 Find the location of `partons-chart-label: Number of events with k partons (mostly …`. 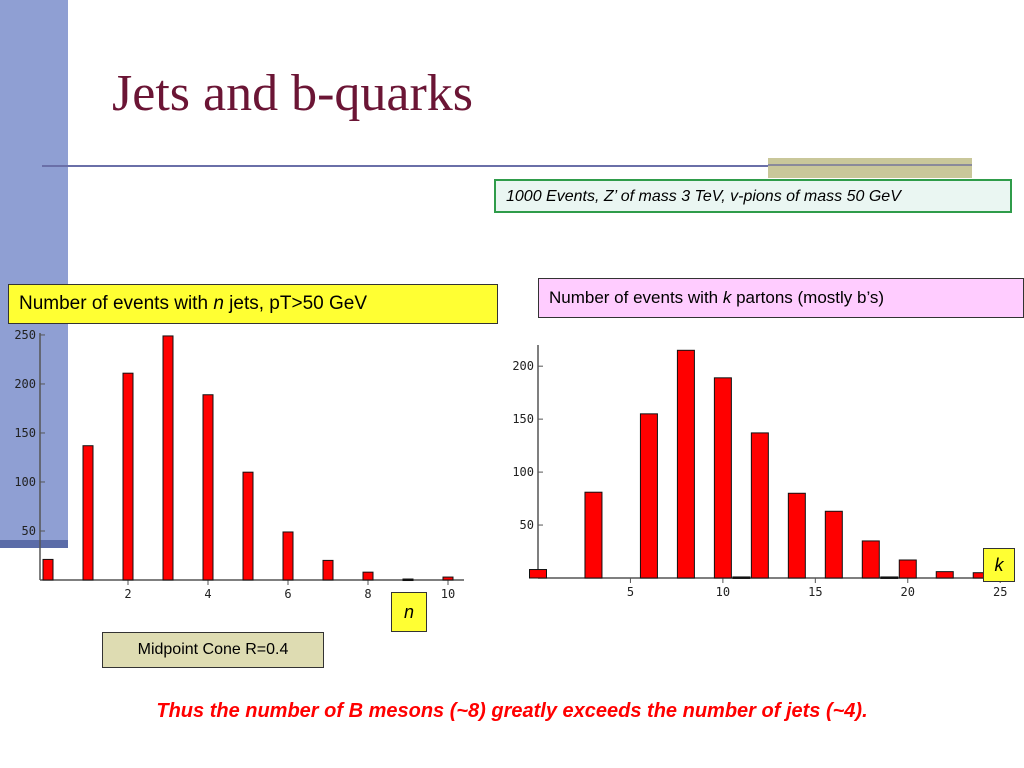

partons-chart-label: Number of events with k partons (mostly … is located at coordinates (781, 298).